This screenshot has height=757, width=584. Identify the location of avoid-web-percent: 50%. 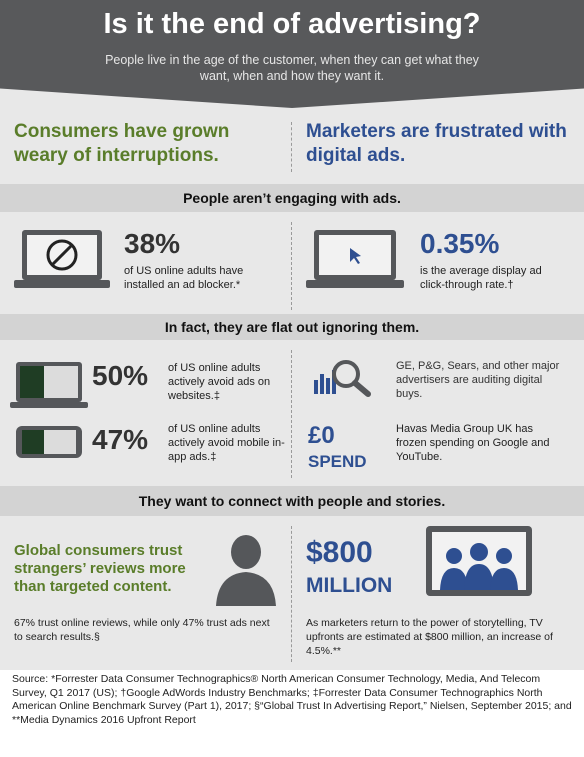
(120, 375).